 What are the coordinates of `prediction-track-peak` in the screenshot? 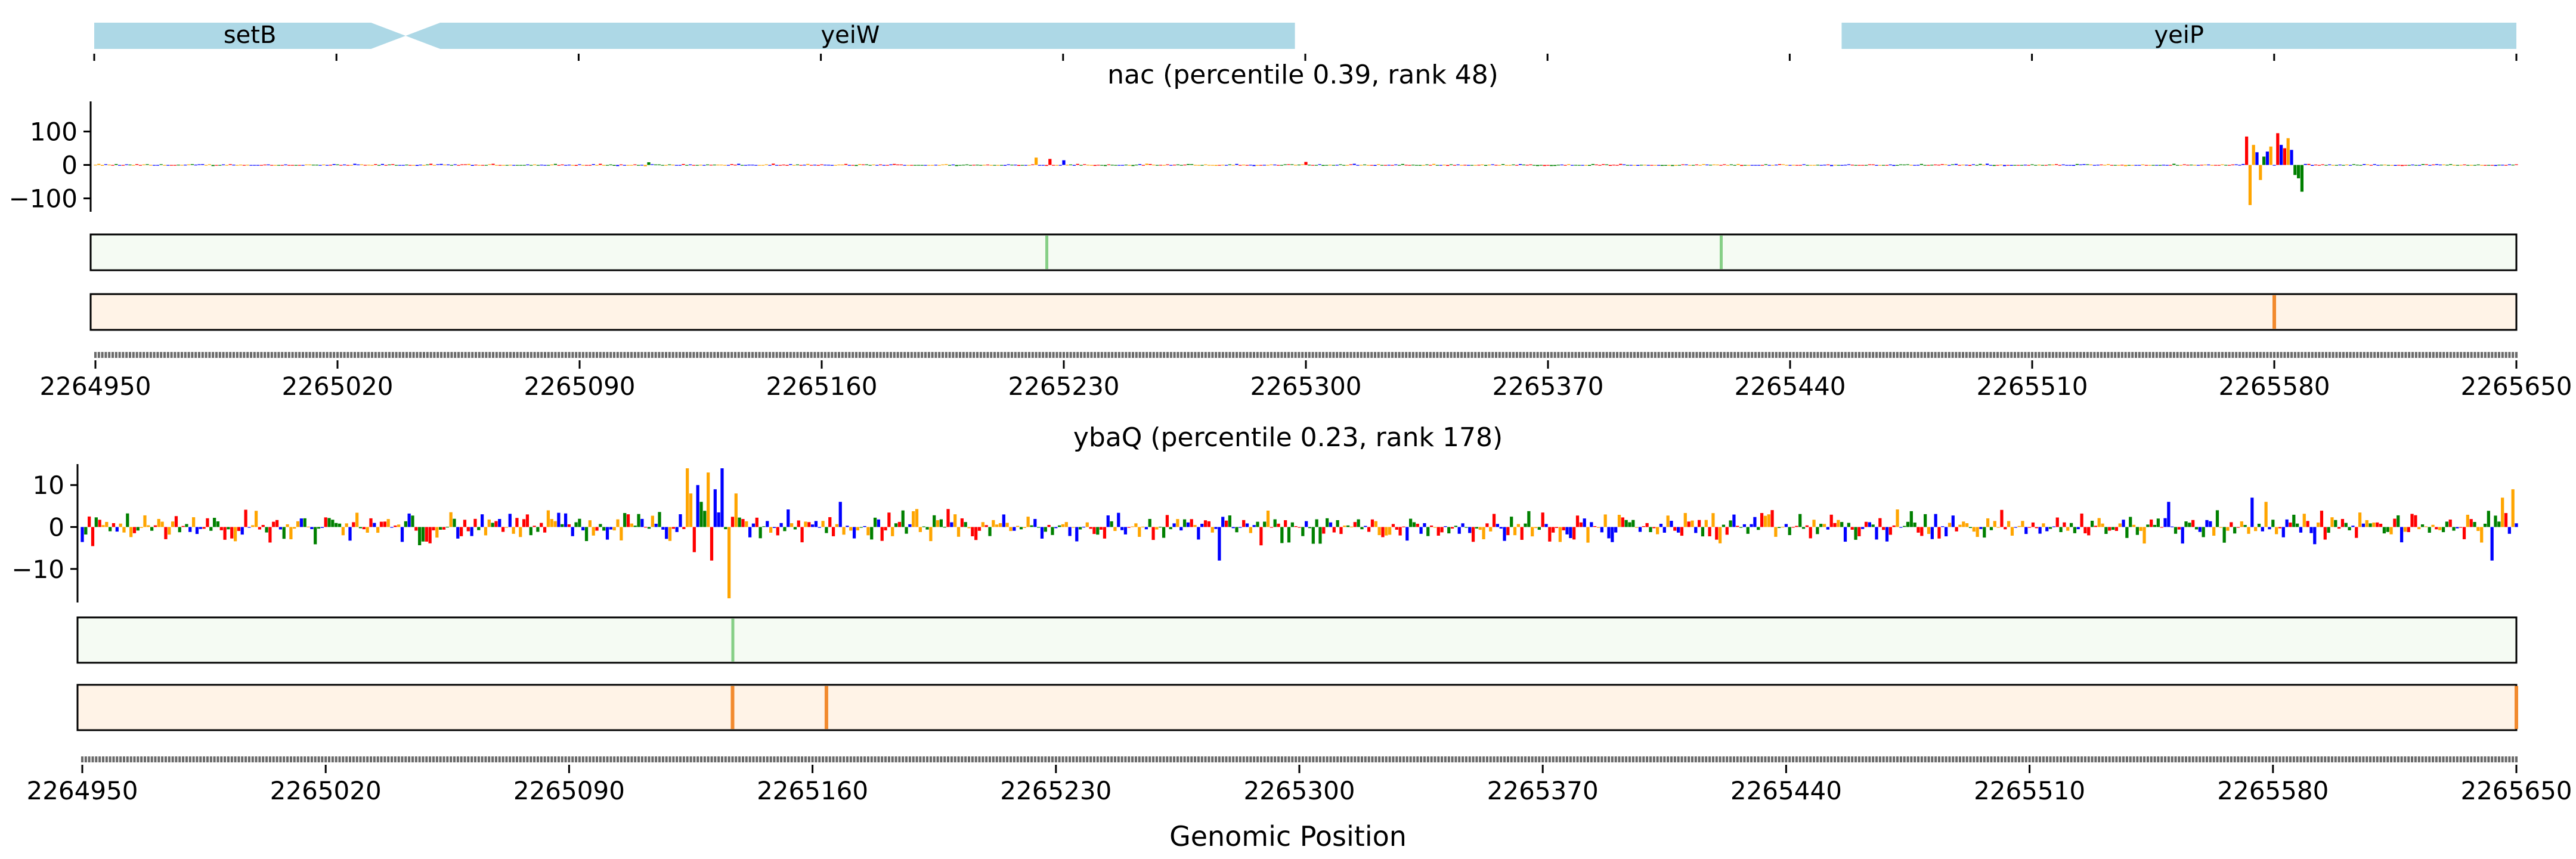 It's located at (2516, 707).